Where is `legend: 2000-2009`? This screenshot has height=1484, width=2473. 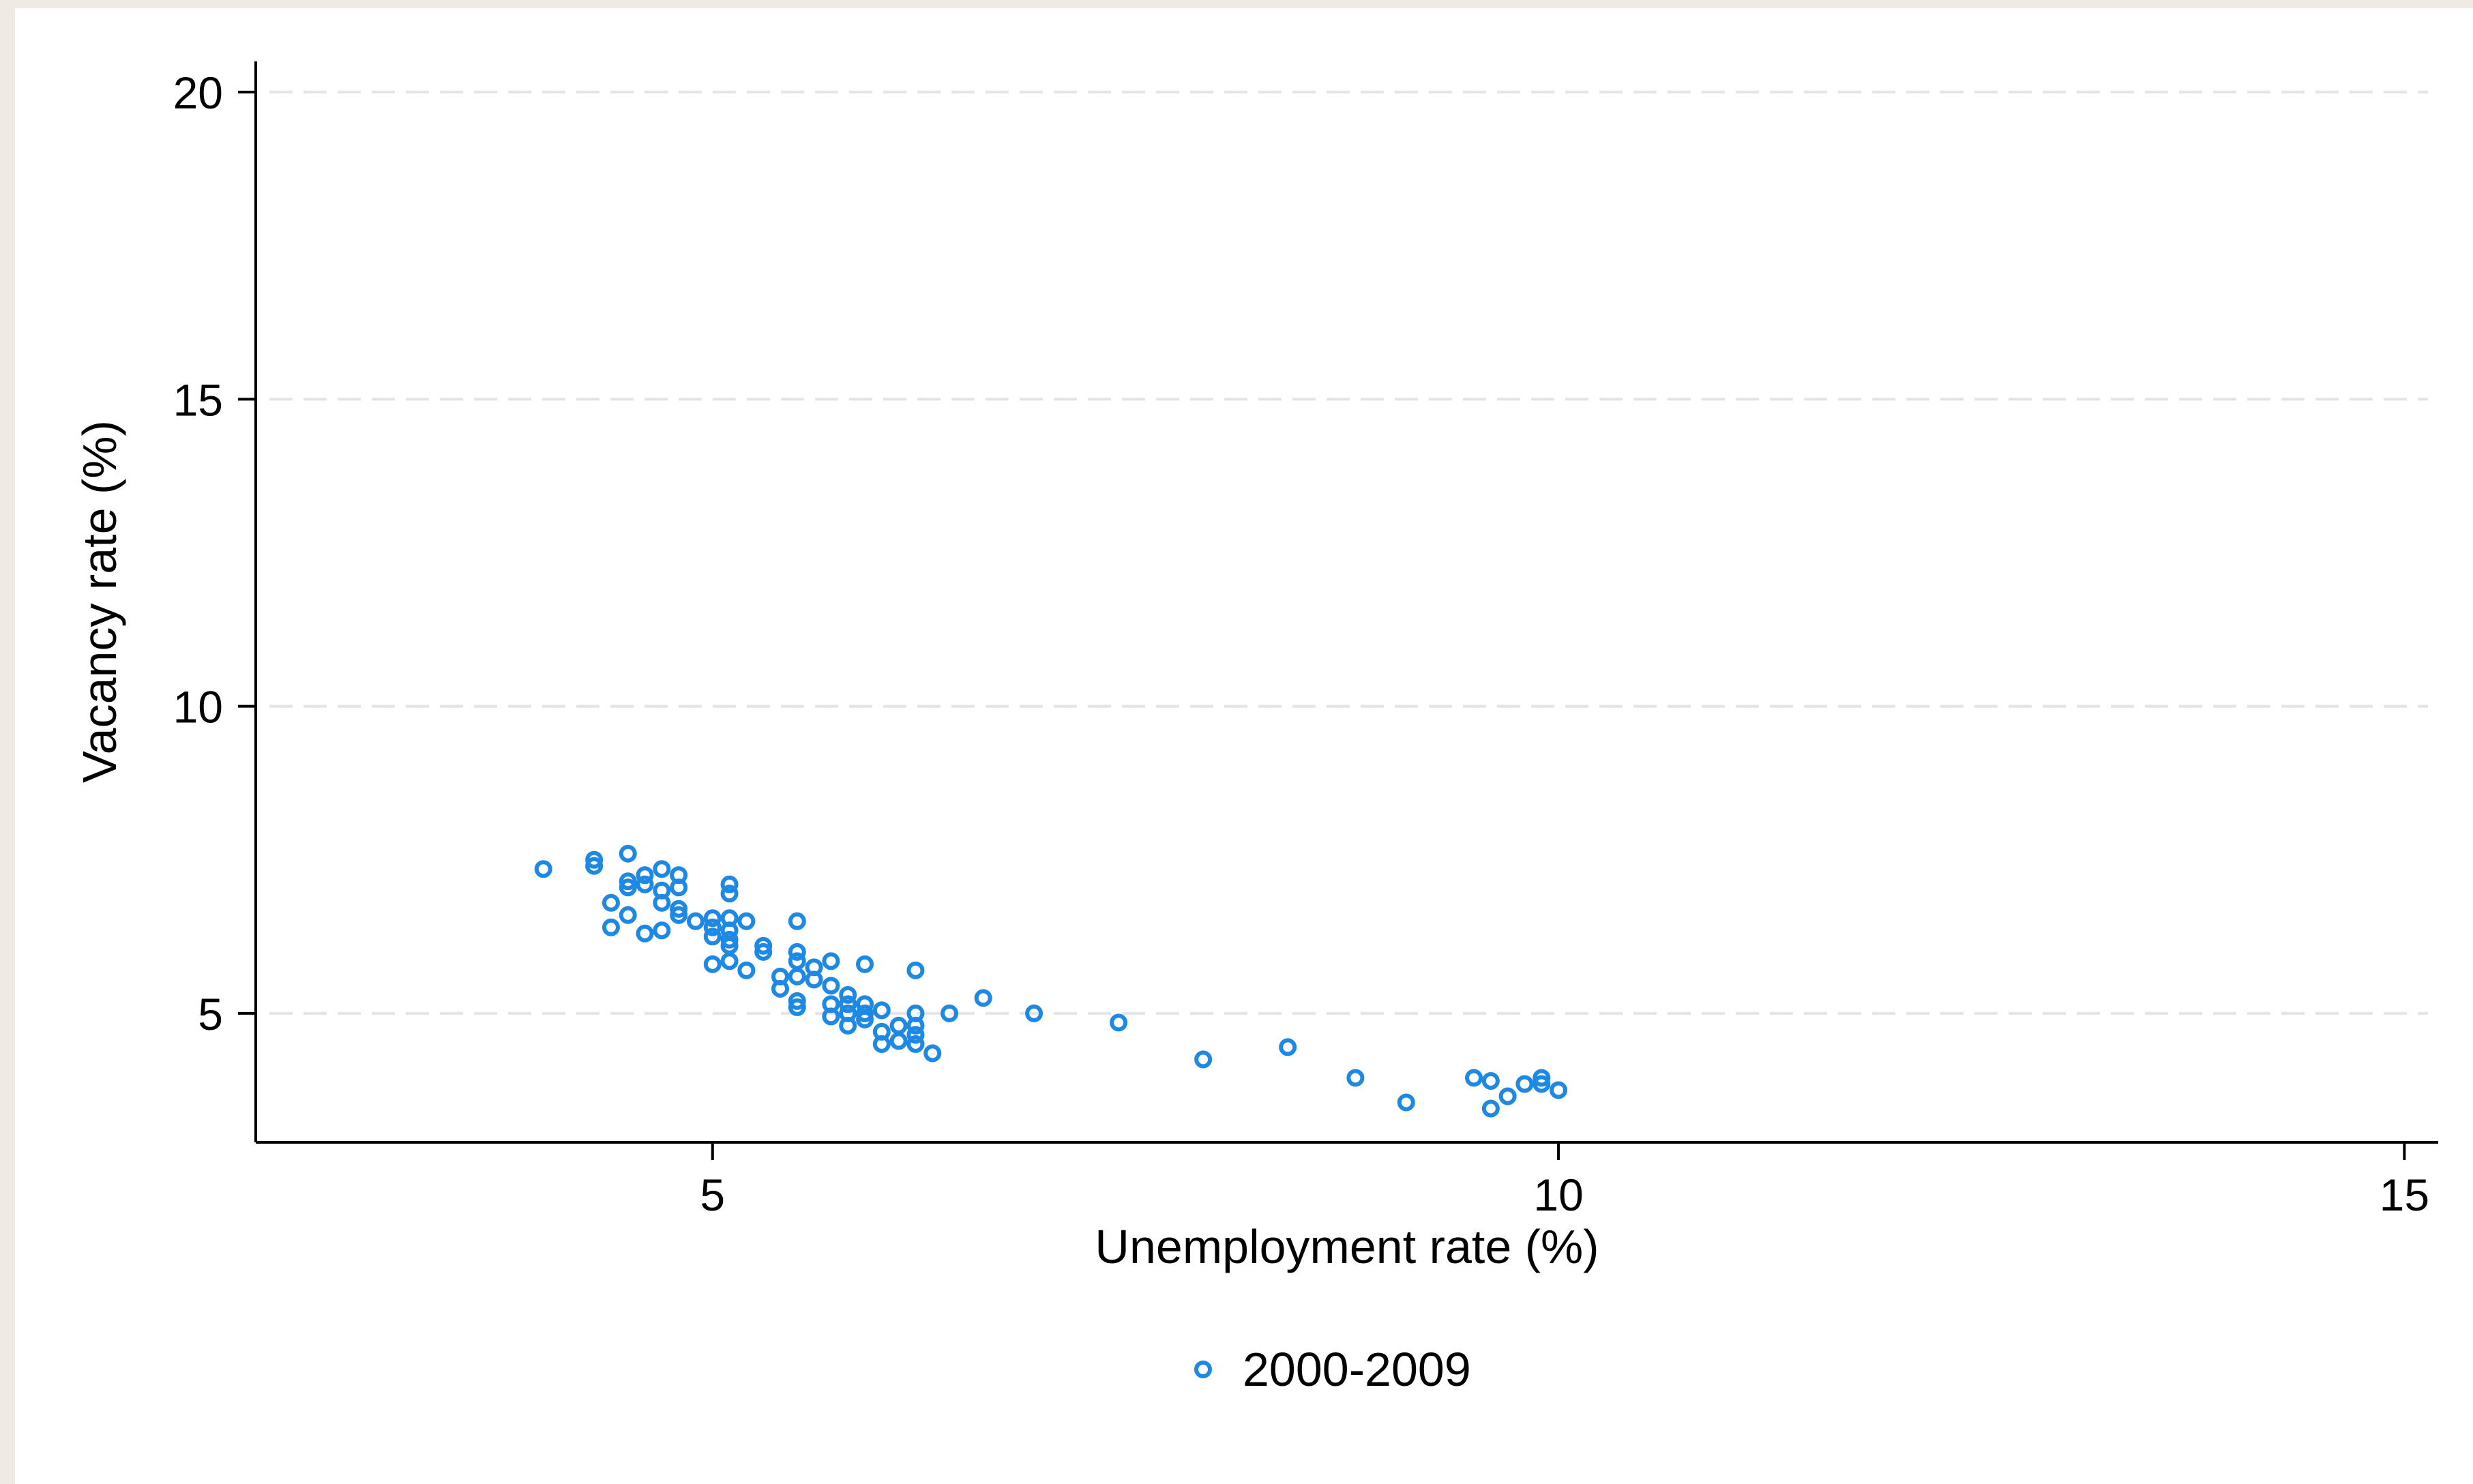
legend: 2000-2009 is located at coordinates (1332, 1370).